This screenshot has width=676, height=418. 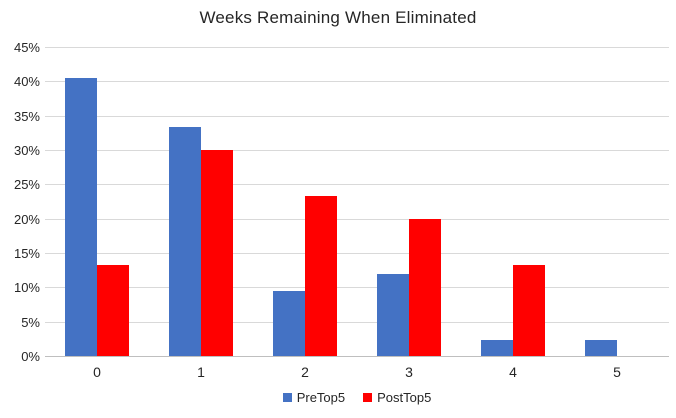 I want to click on legend-item-posttop5: PostTop5, so click(x=397, y=397).